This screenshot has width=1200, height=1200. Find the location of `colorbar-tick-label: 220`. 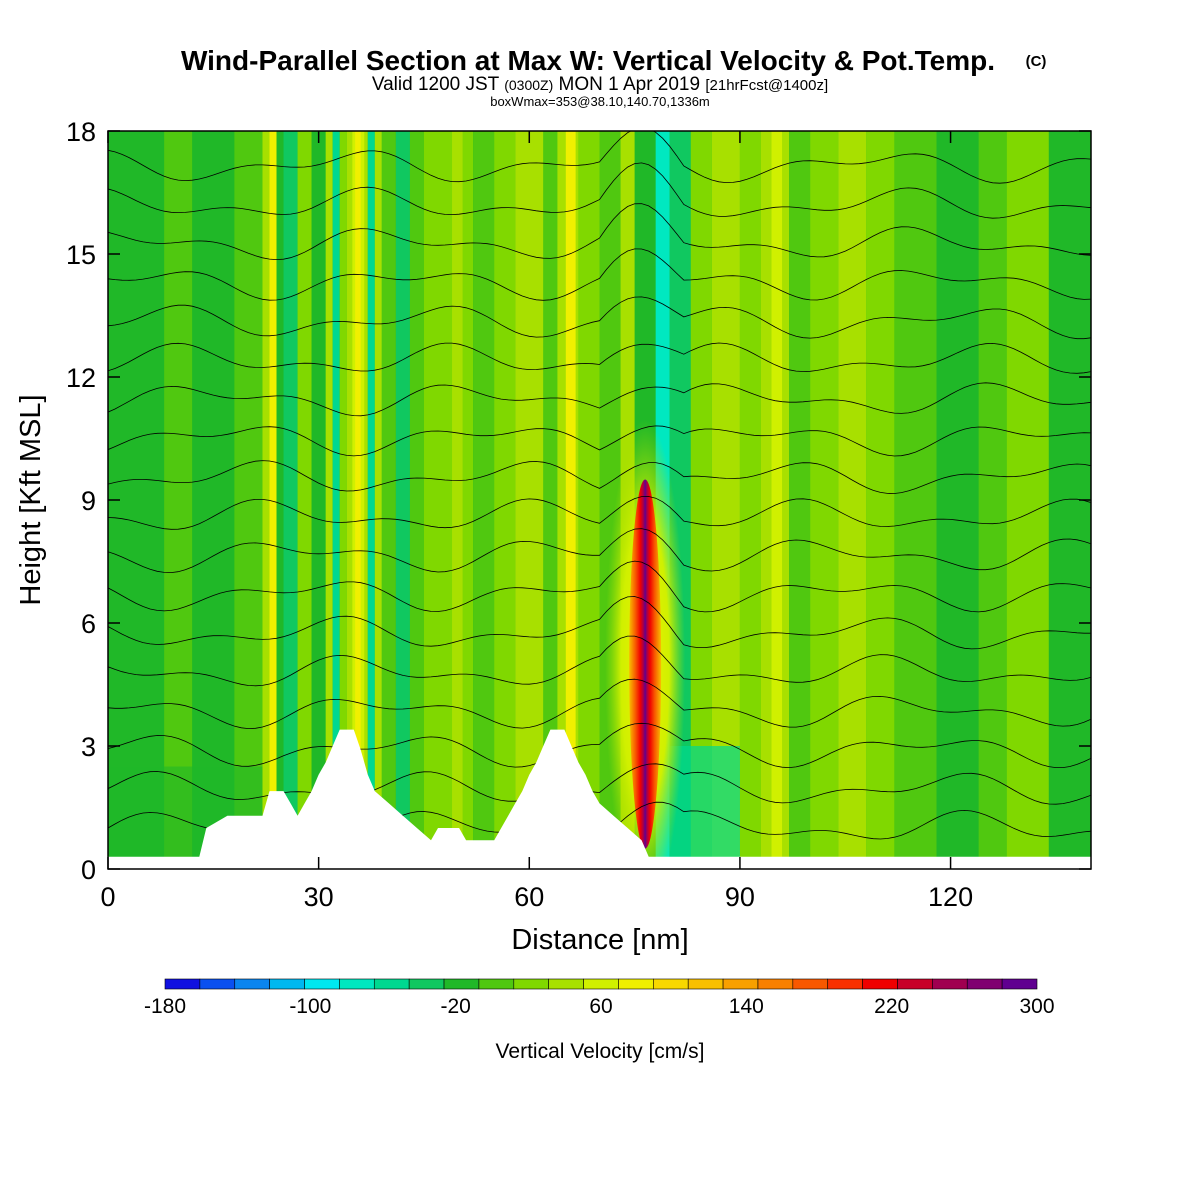

colorbar-tick-label: 220 is located at coordinates (891, 1006).